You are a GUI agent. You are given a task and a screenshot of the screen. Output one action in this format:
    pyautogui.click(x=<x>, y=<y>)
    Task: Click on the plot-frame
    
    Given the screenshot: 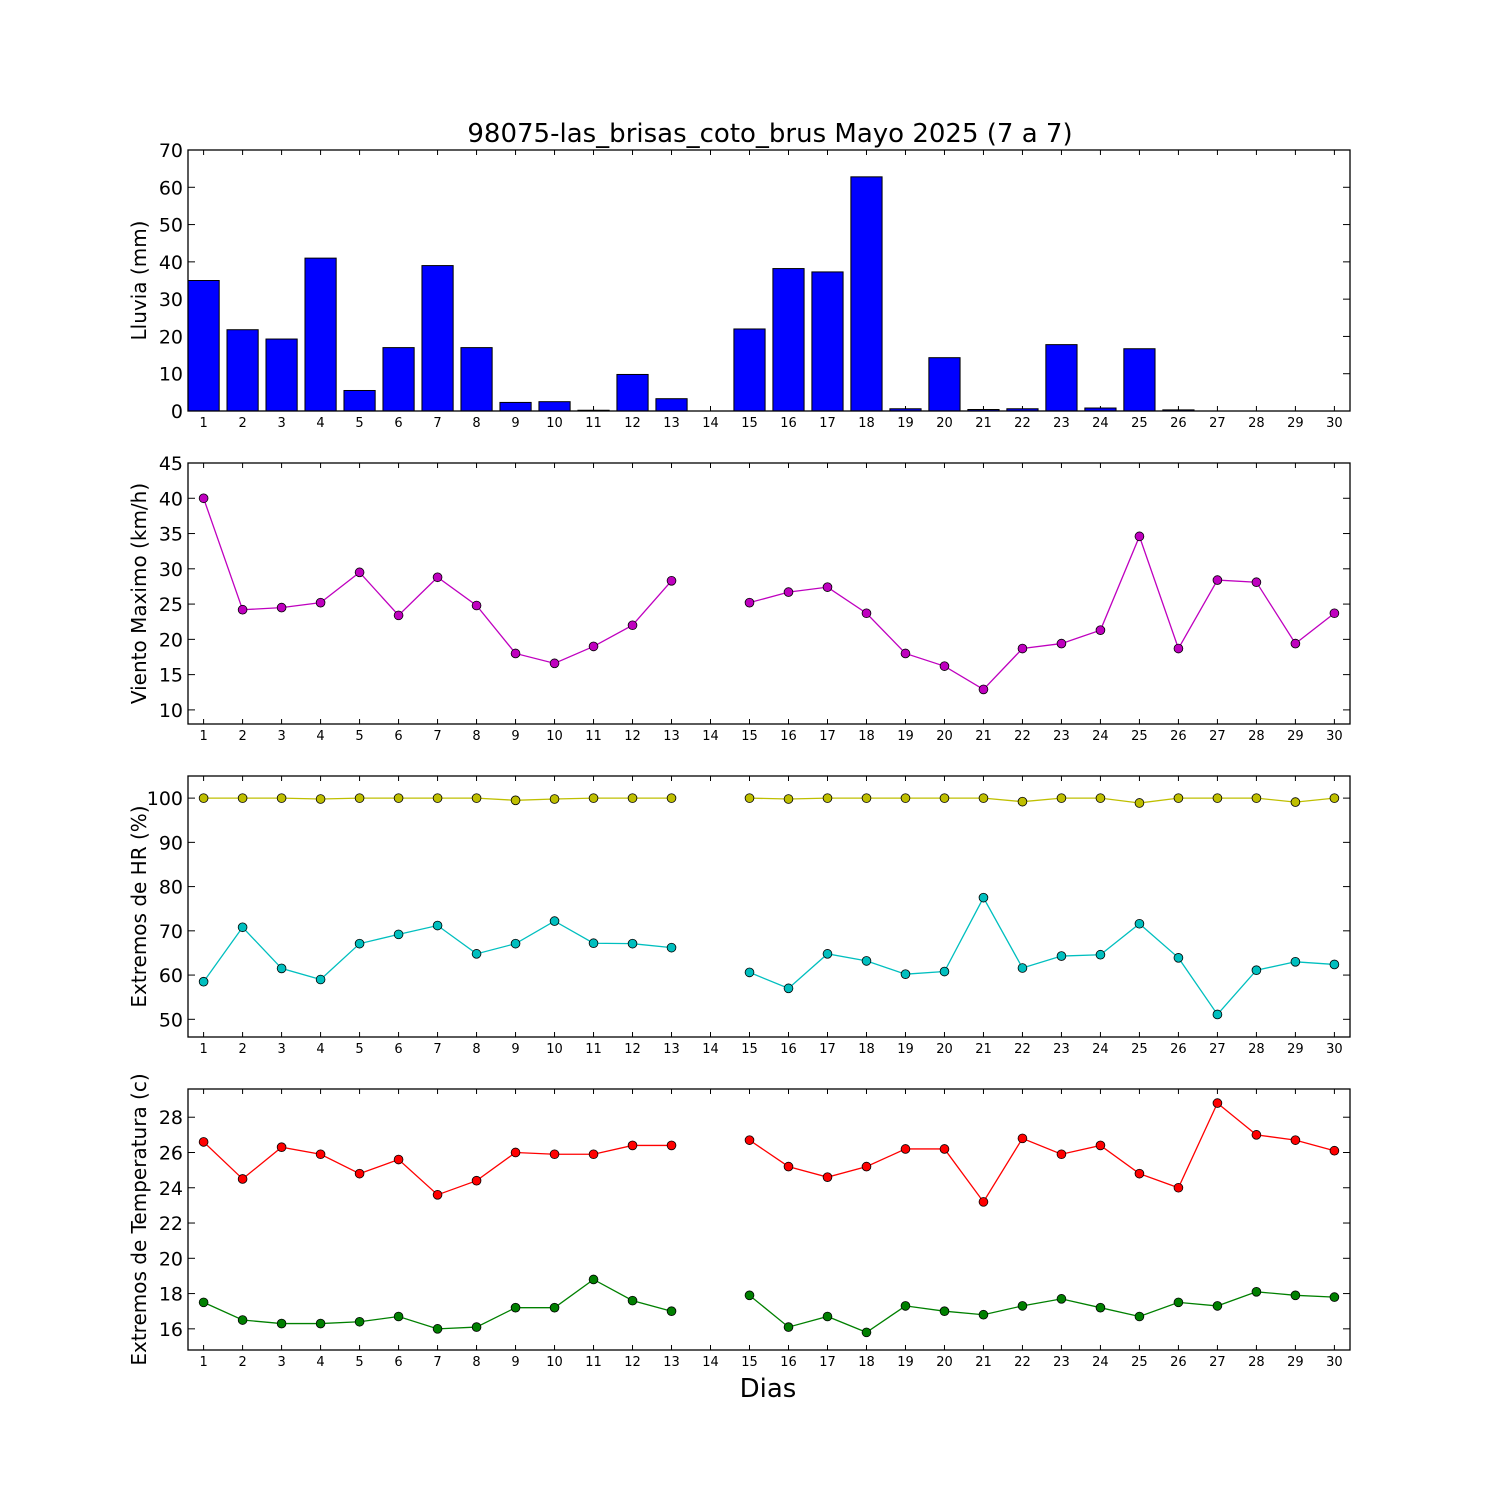 What is the action you would take?
    pyautogui.click(x=769, y=906)
    